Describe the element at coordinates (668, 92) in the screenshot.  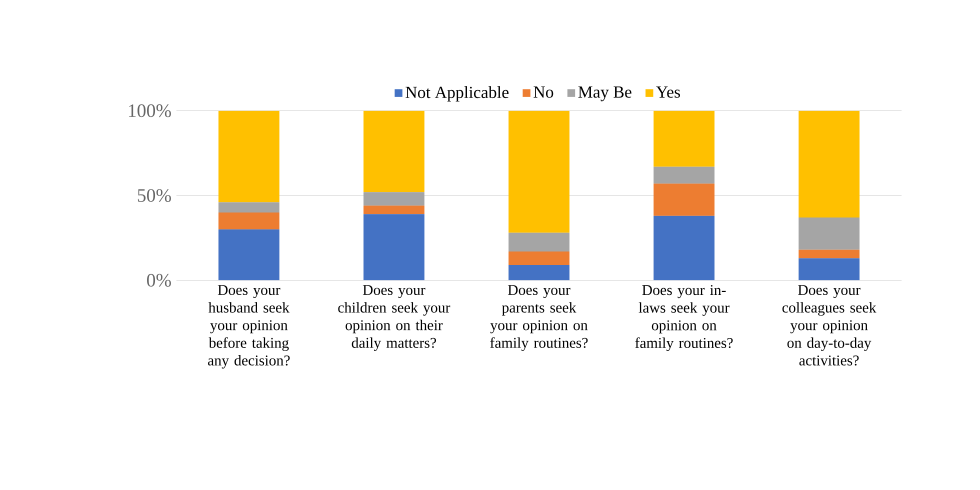
I see `legend-label: Yes` at that location.